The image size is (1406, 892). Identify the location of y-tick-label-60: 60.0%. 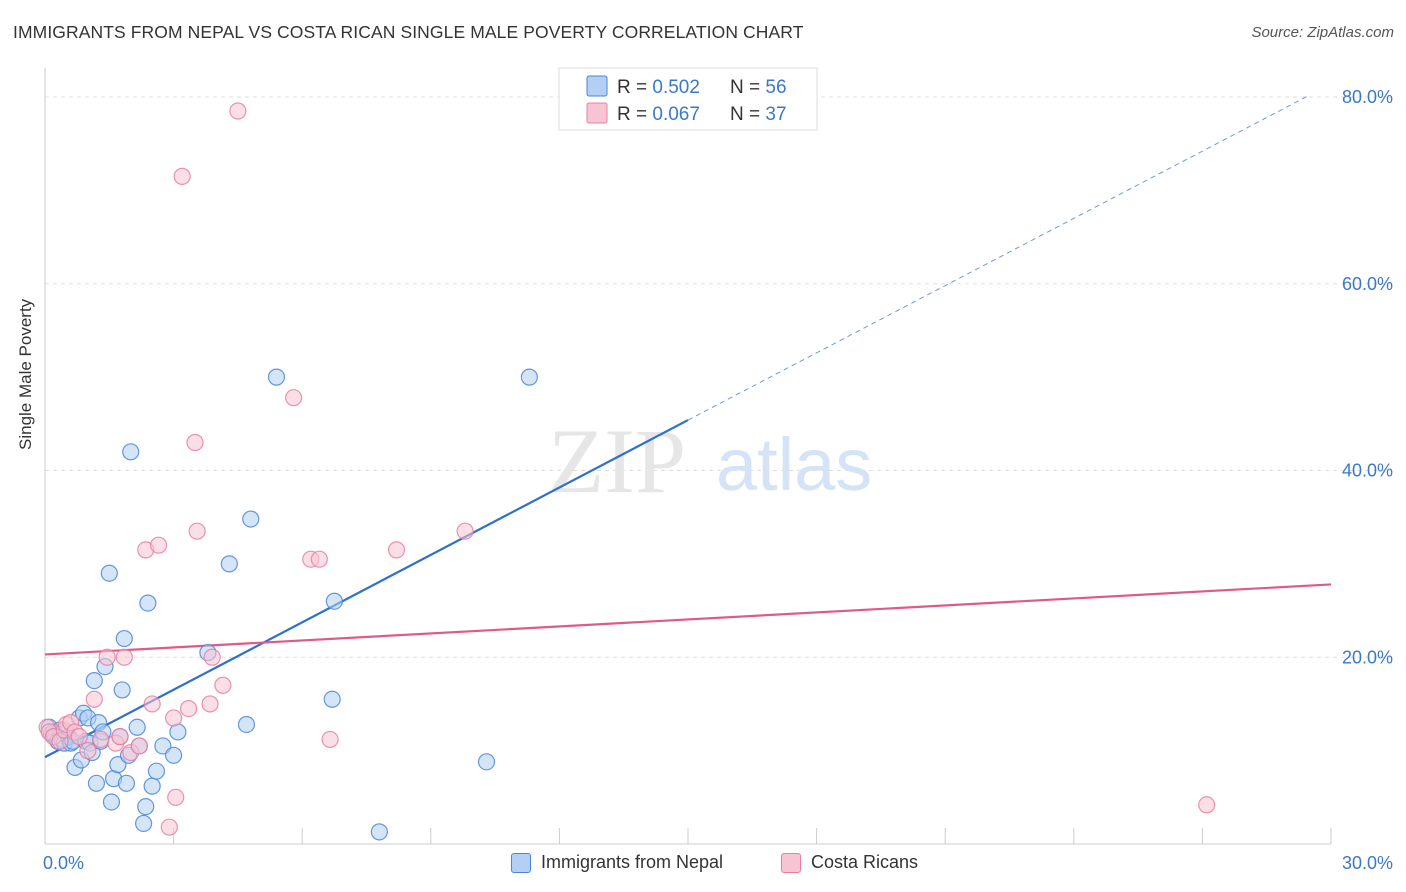
(1367, 284).